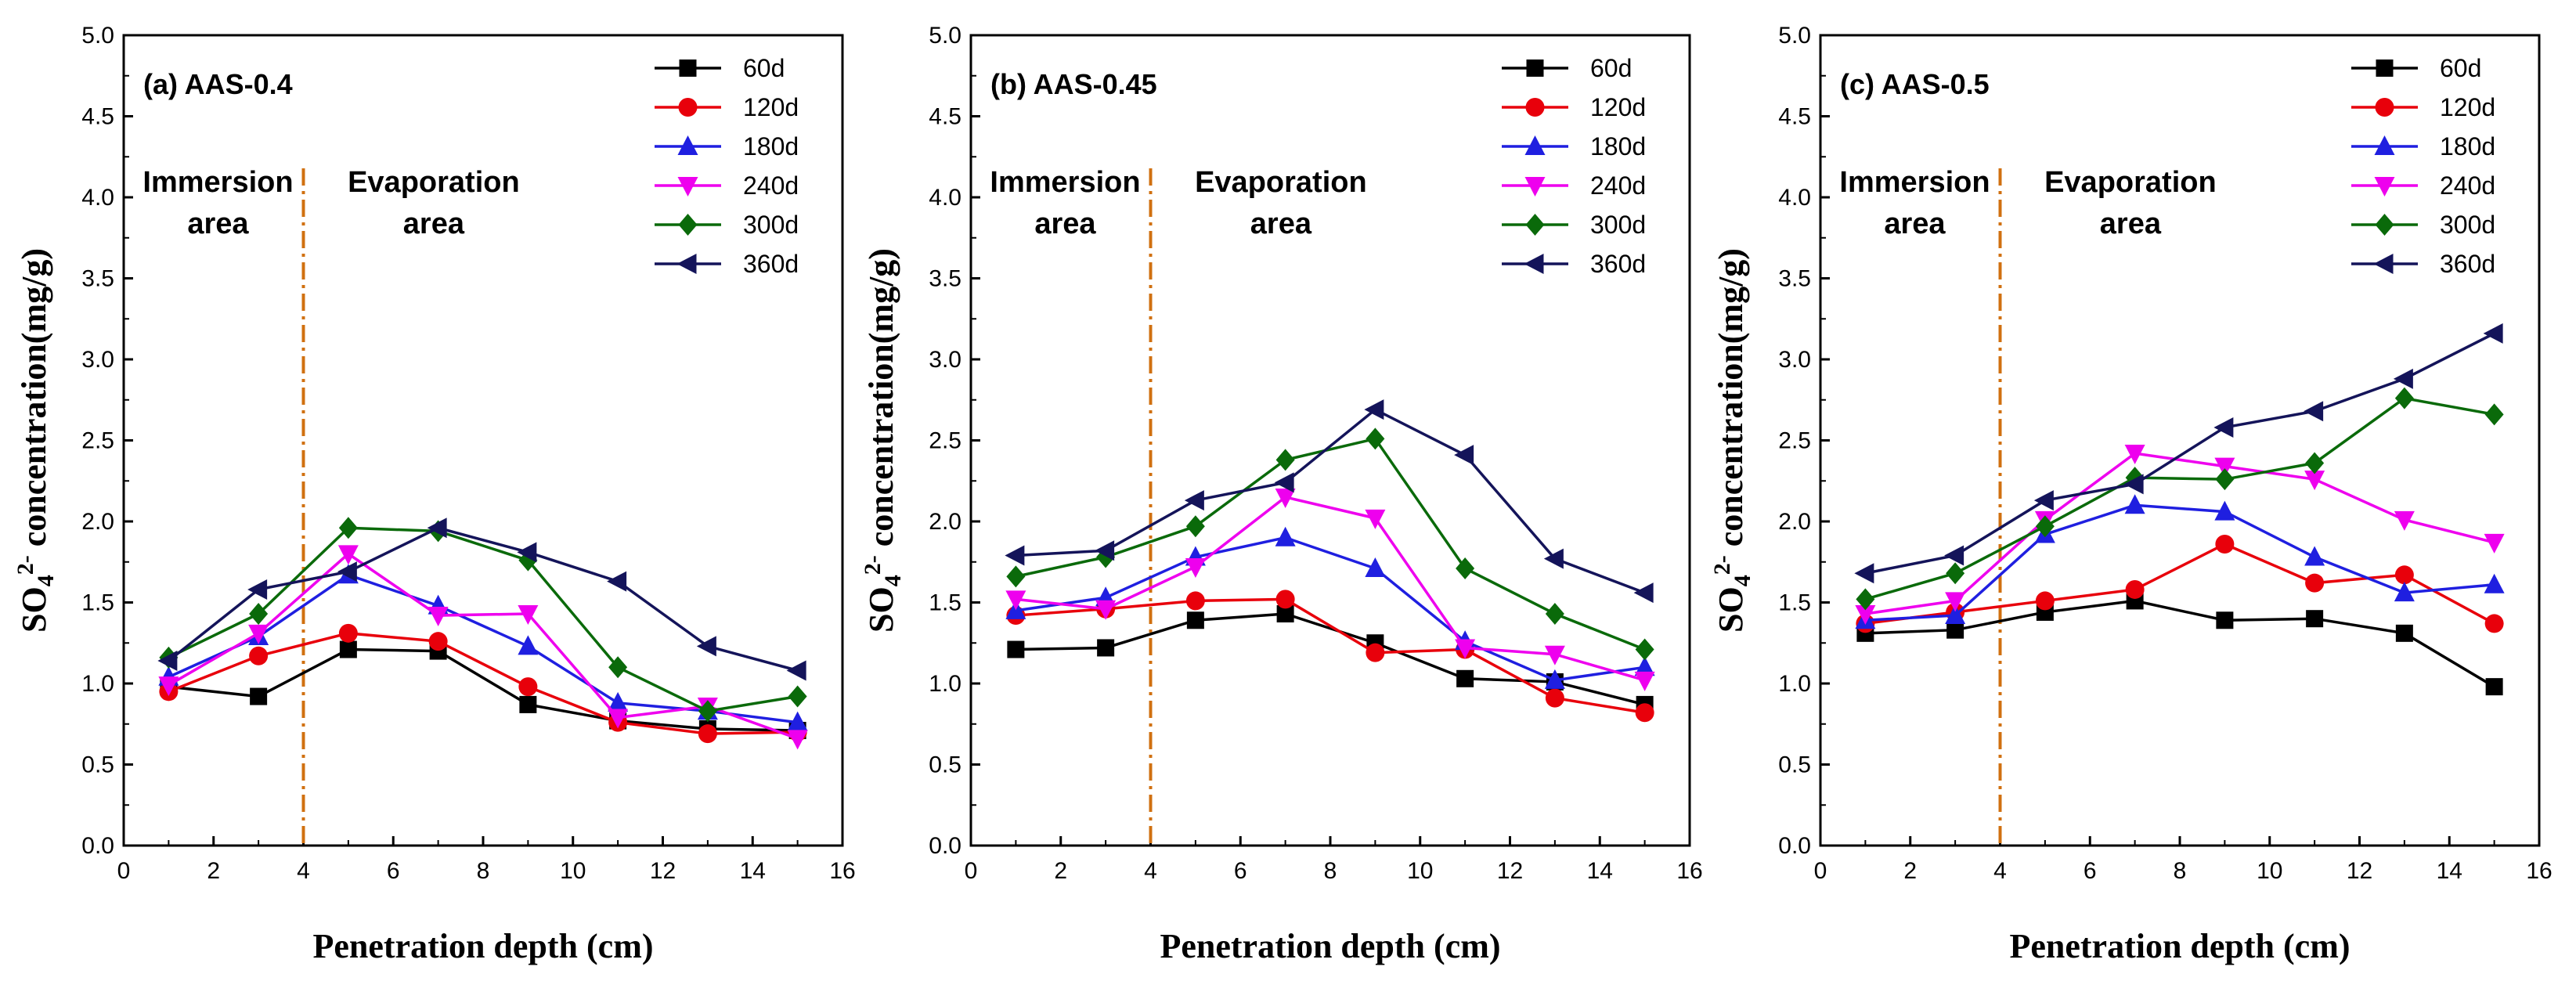  Describe the element at coordinates (2461, 68) in the screenshot. I see `legend-label: 60d` at that location.